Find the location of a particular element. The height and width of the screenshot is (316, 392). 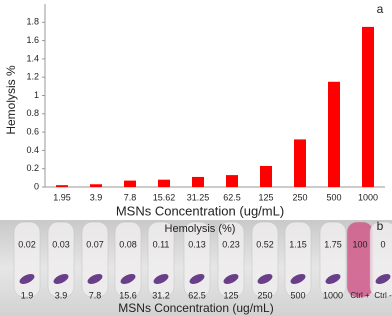

tube-label: 1000 is located at coordinates (333, 295).